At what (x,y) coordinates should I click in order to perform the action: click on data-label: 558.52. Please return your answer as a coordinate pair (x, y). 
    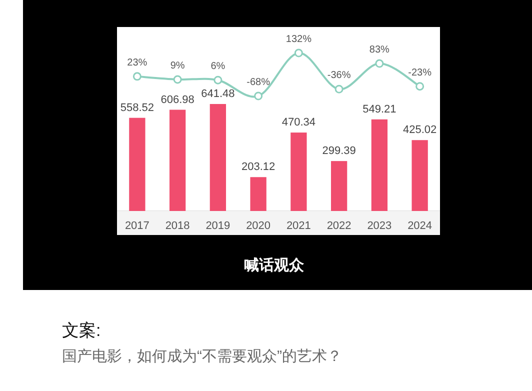
    Looking at the image, I should click on (137, 108).